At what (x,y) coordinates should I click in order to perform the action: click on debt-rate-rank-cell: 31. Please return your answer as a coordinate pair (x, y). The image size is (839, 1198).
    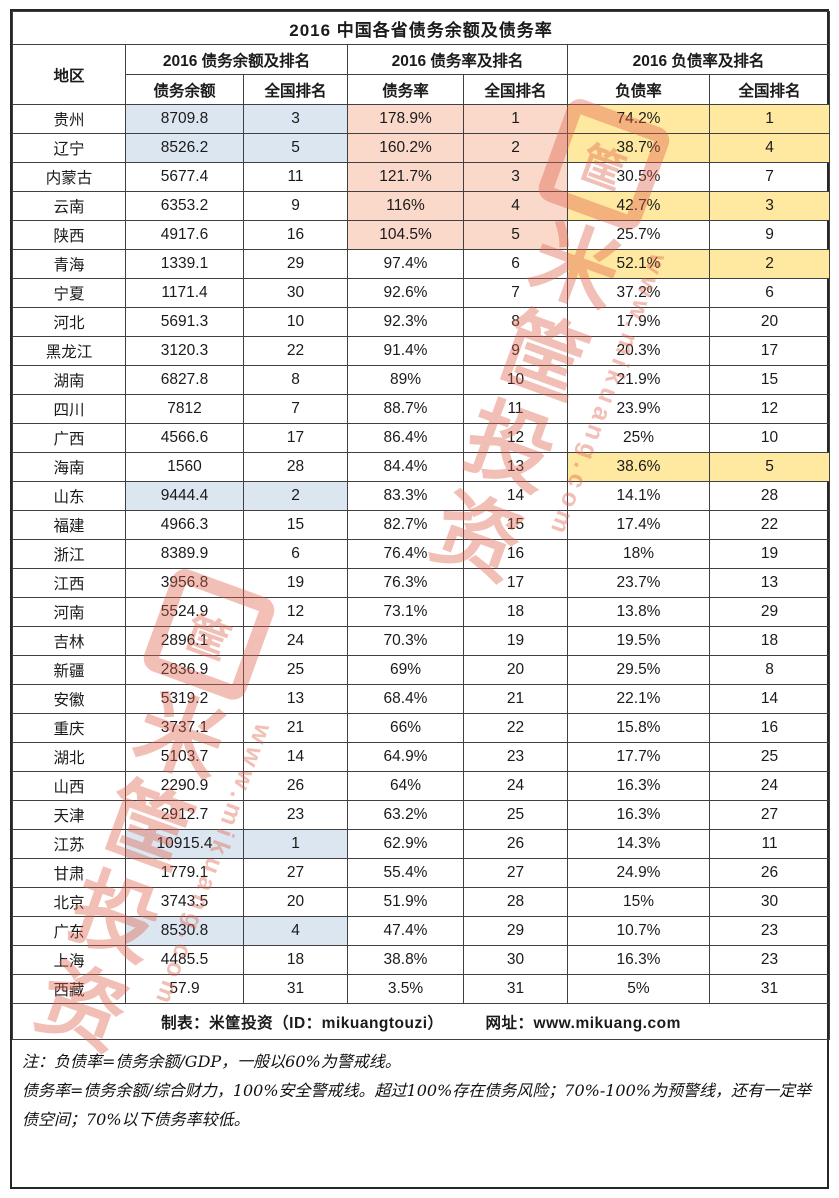
    Looking at the image, I should click on (515, 989).